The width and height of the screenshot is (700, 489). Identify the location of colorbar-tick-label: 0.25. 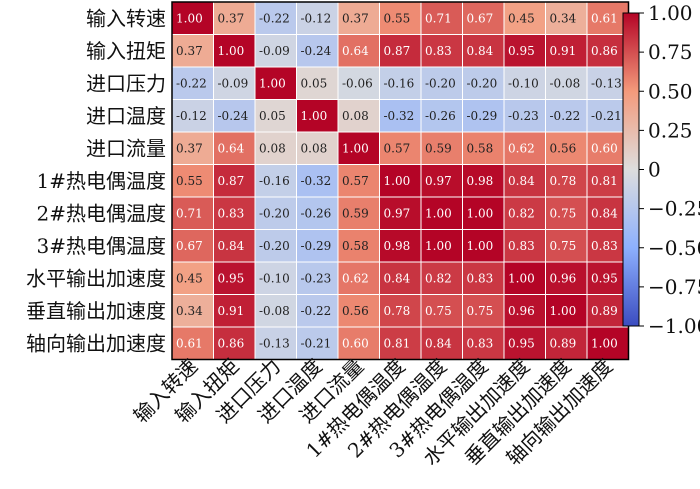
(670, 130).